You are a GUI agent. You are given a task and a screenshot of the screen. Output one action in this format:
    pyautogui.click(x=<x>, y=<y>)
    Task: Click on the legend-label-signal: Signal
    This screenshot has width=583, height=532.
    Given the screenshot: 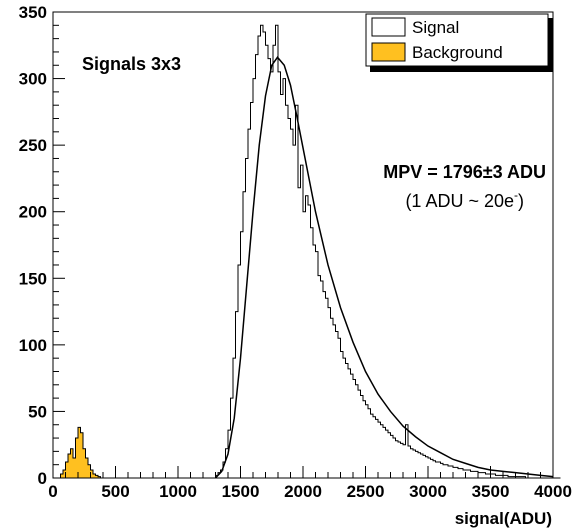 What is the action you would take?
    pyautogui.click(x=435, y=27)
    